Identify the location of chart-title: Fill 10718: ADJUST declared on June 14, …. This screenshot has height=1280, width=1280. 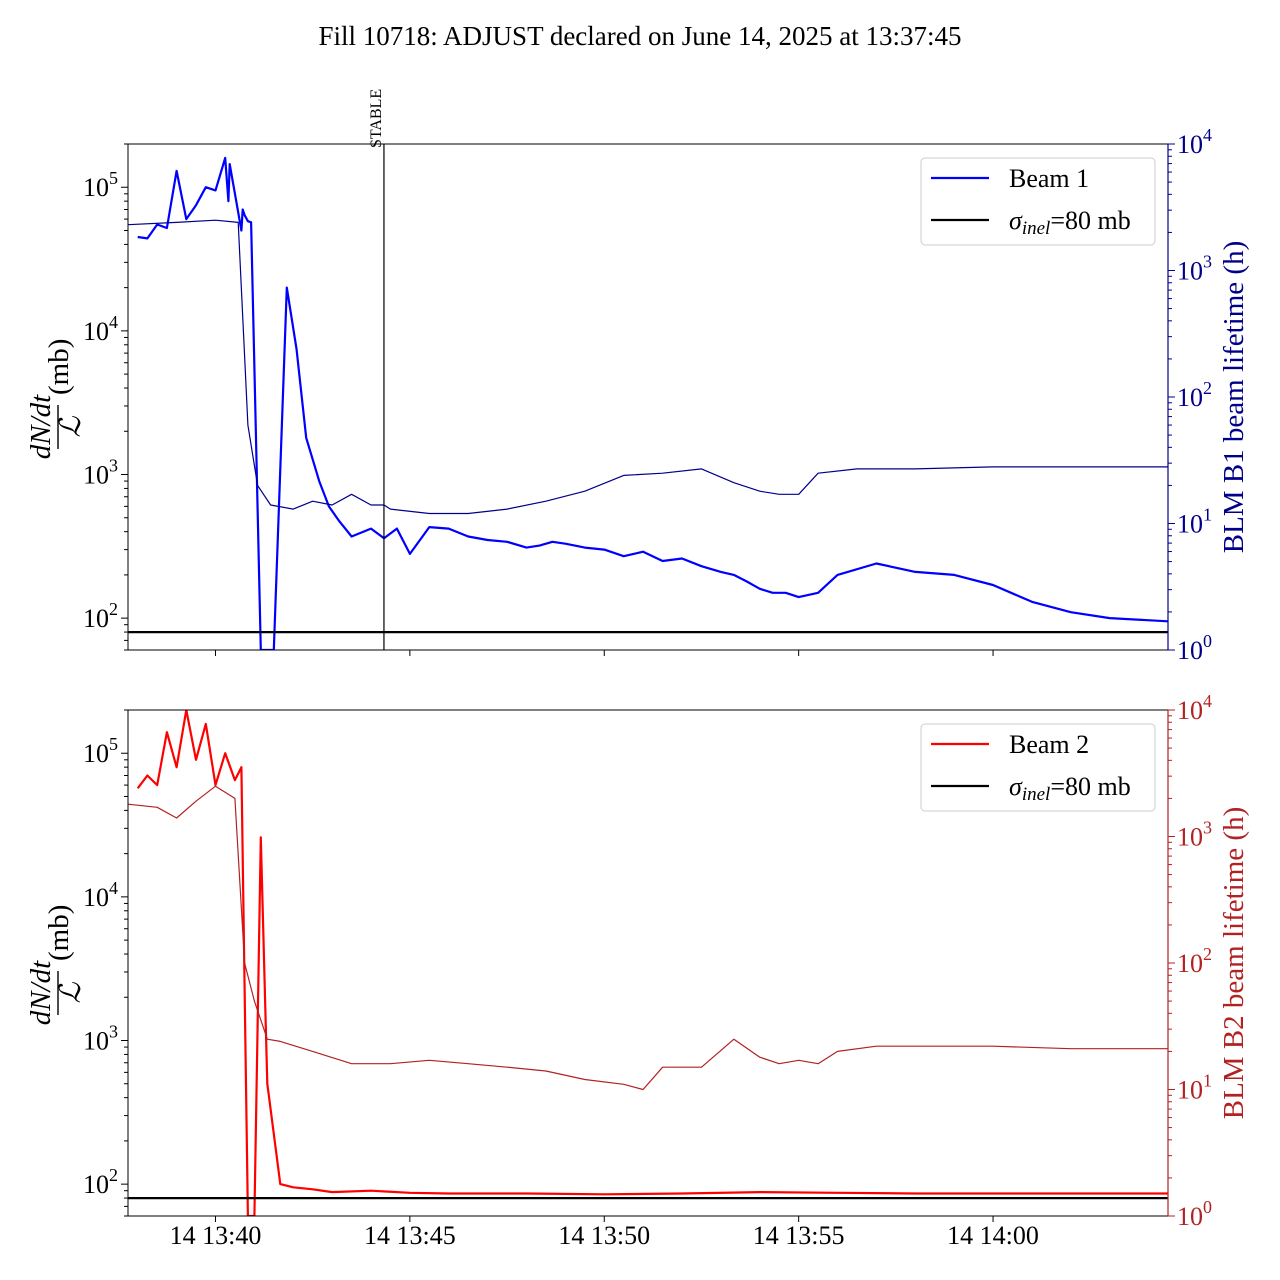
(640, 36).